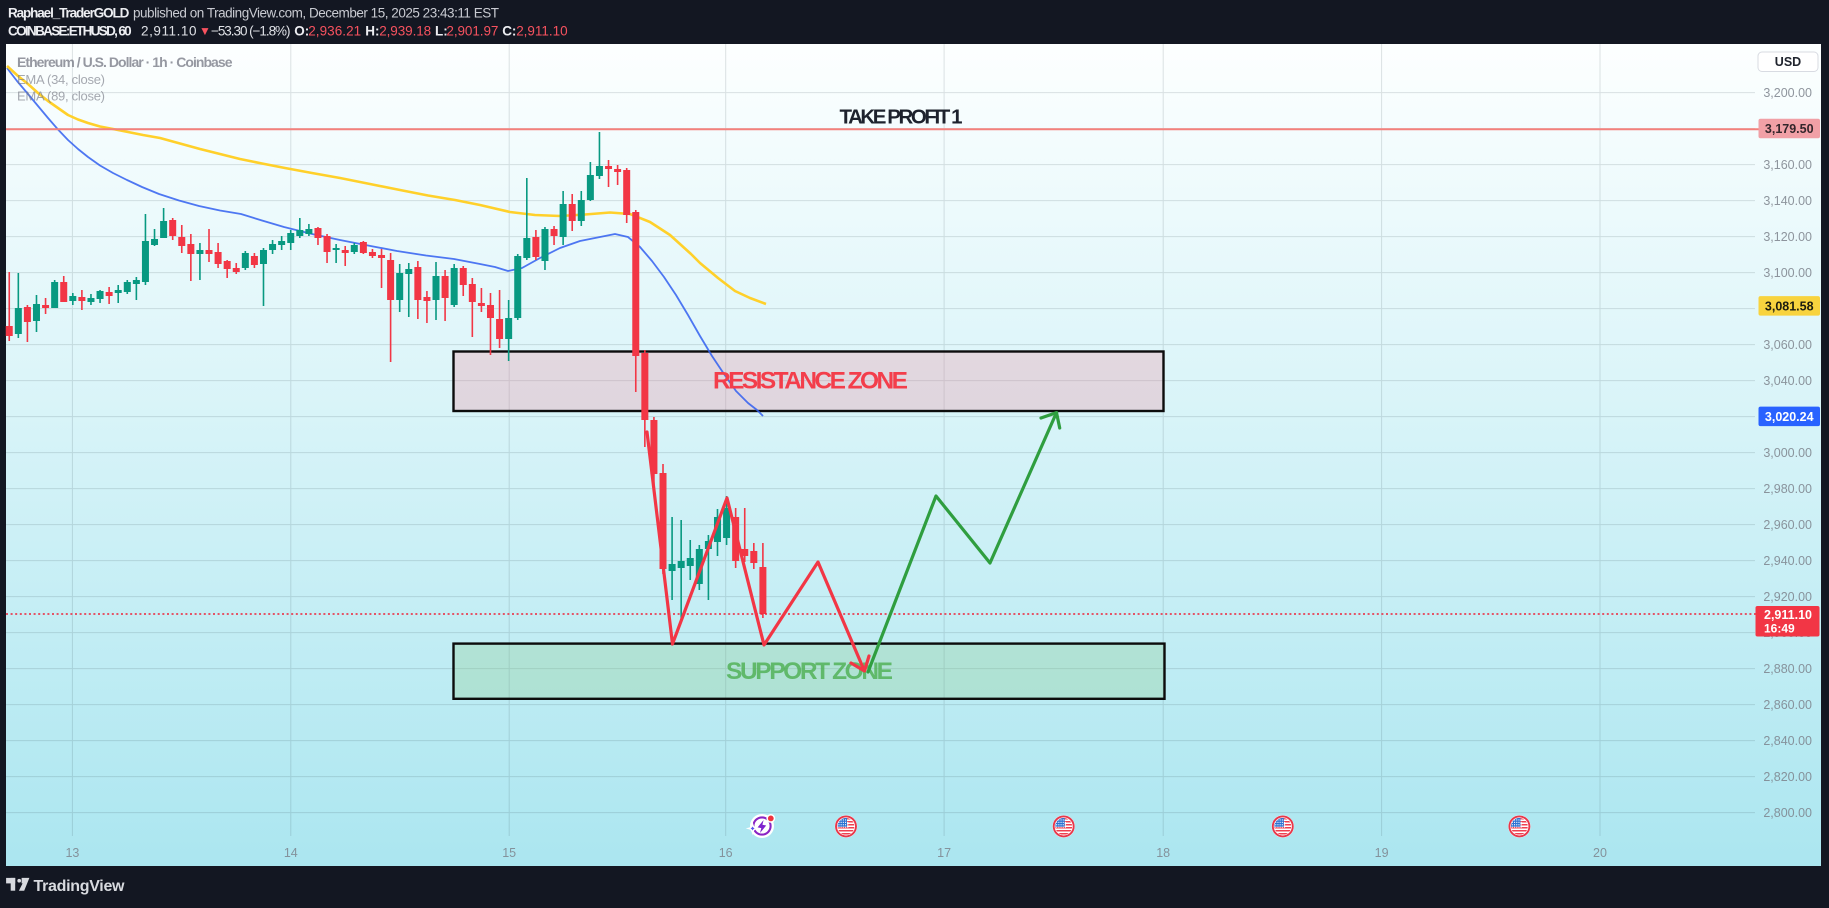  Describe the element at coordinates (1600, 853) in the screenshot. I see `svg-text: 20` at that location.